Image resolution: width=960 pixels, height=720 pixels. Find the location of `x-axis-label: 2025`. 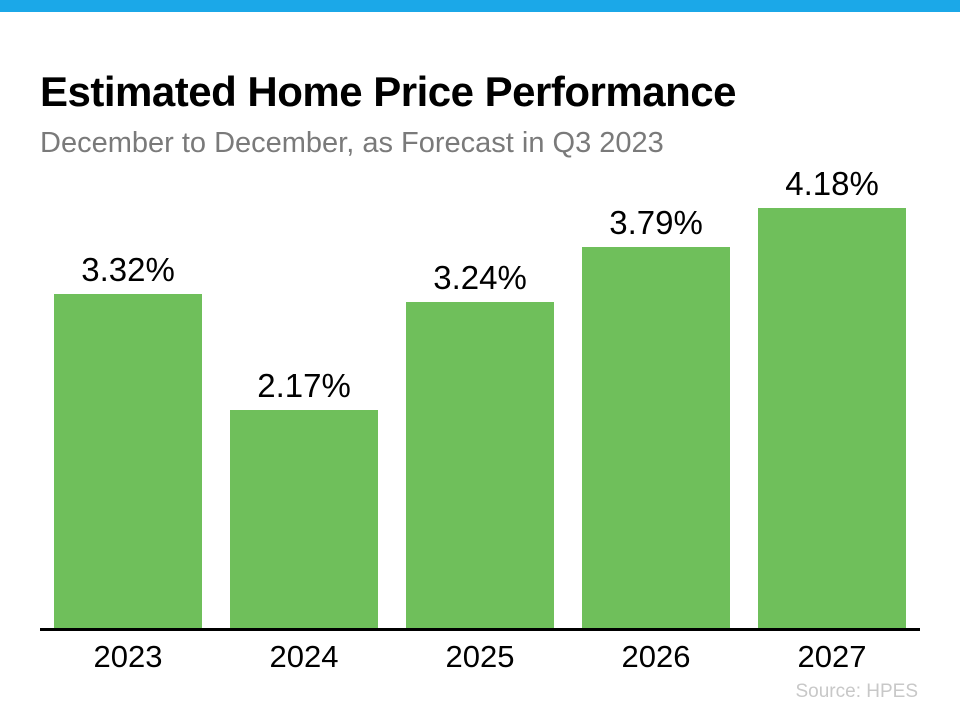

x-axis-label: 2025 is located at coordinates (480, 656).